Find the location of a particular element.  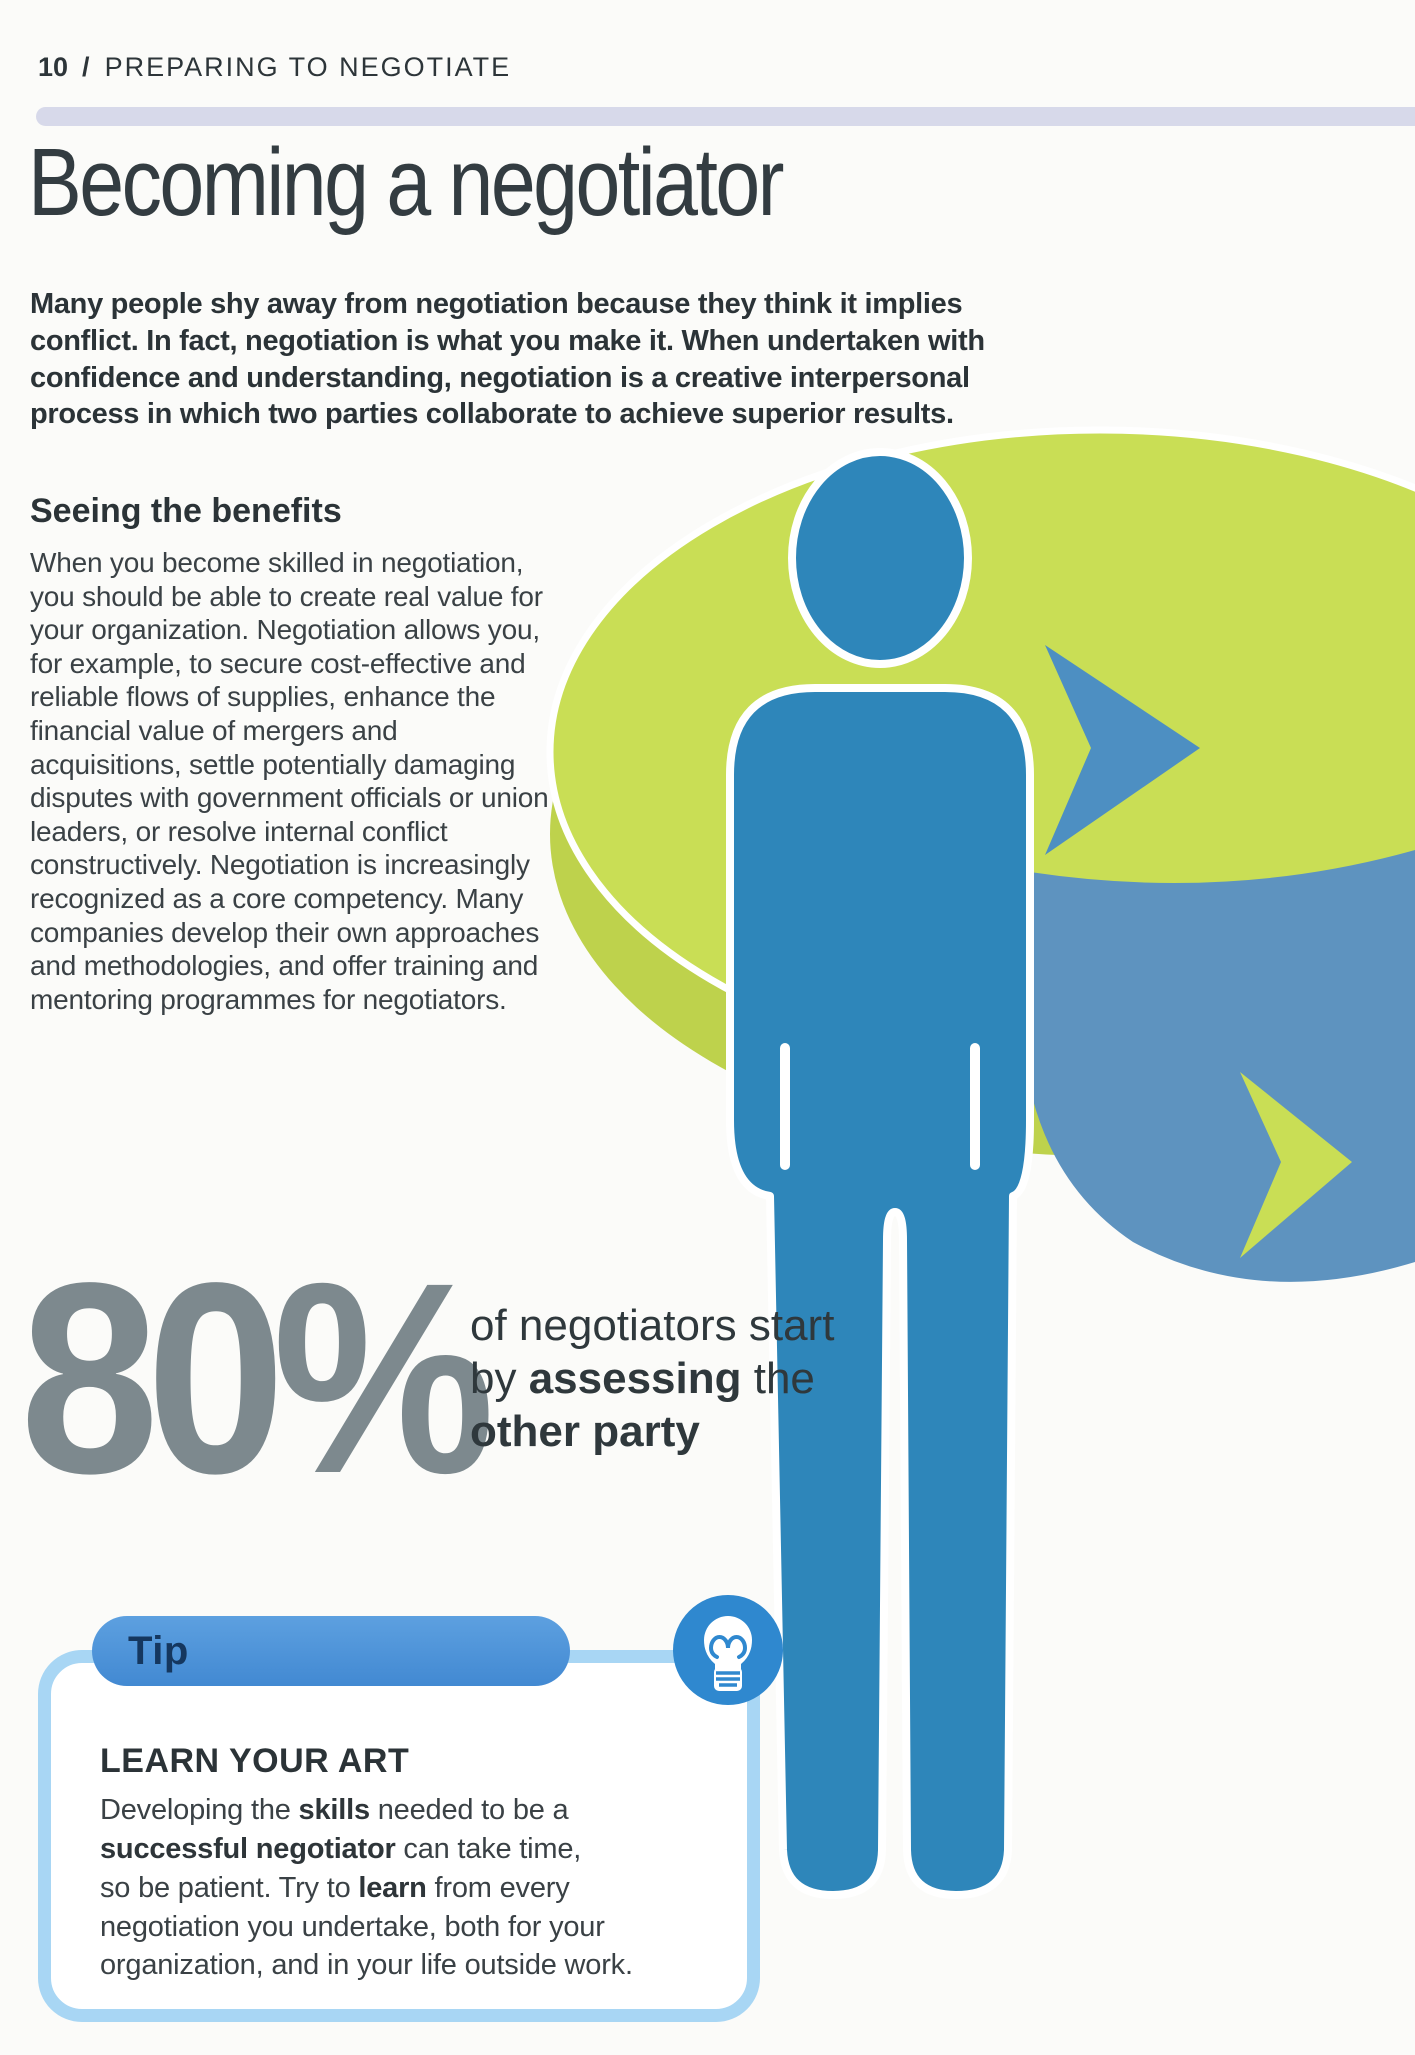

tip-pill: Tip is located at coordinates (331, 1651).